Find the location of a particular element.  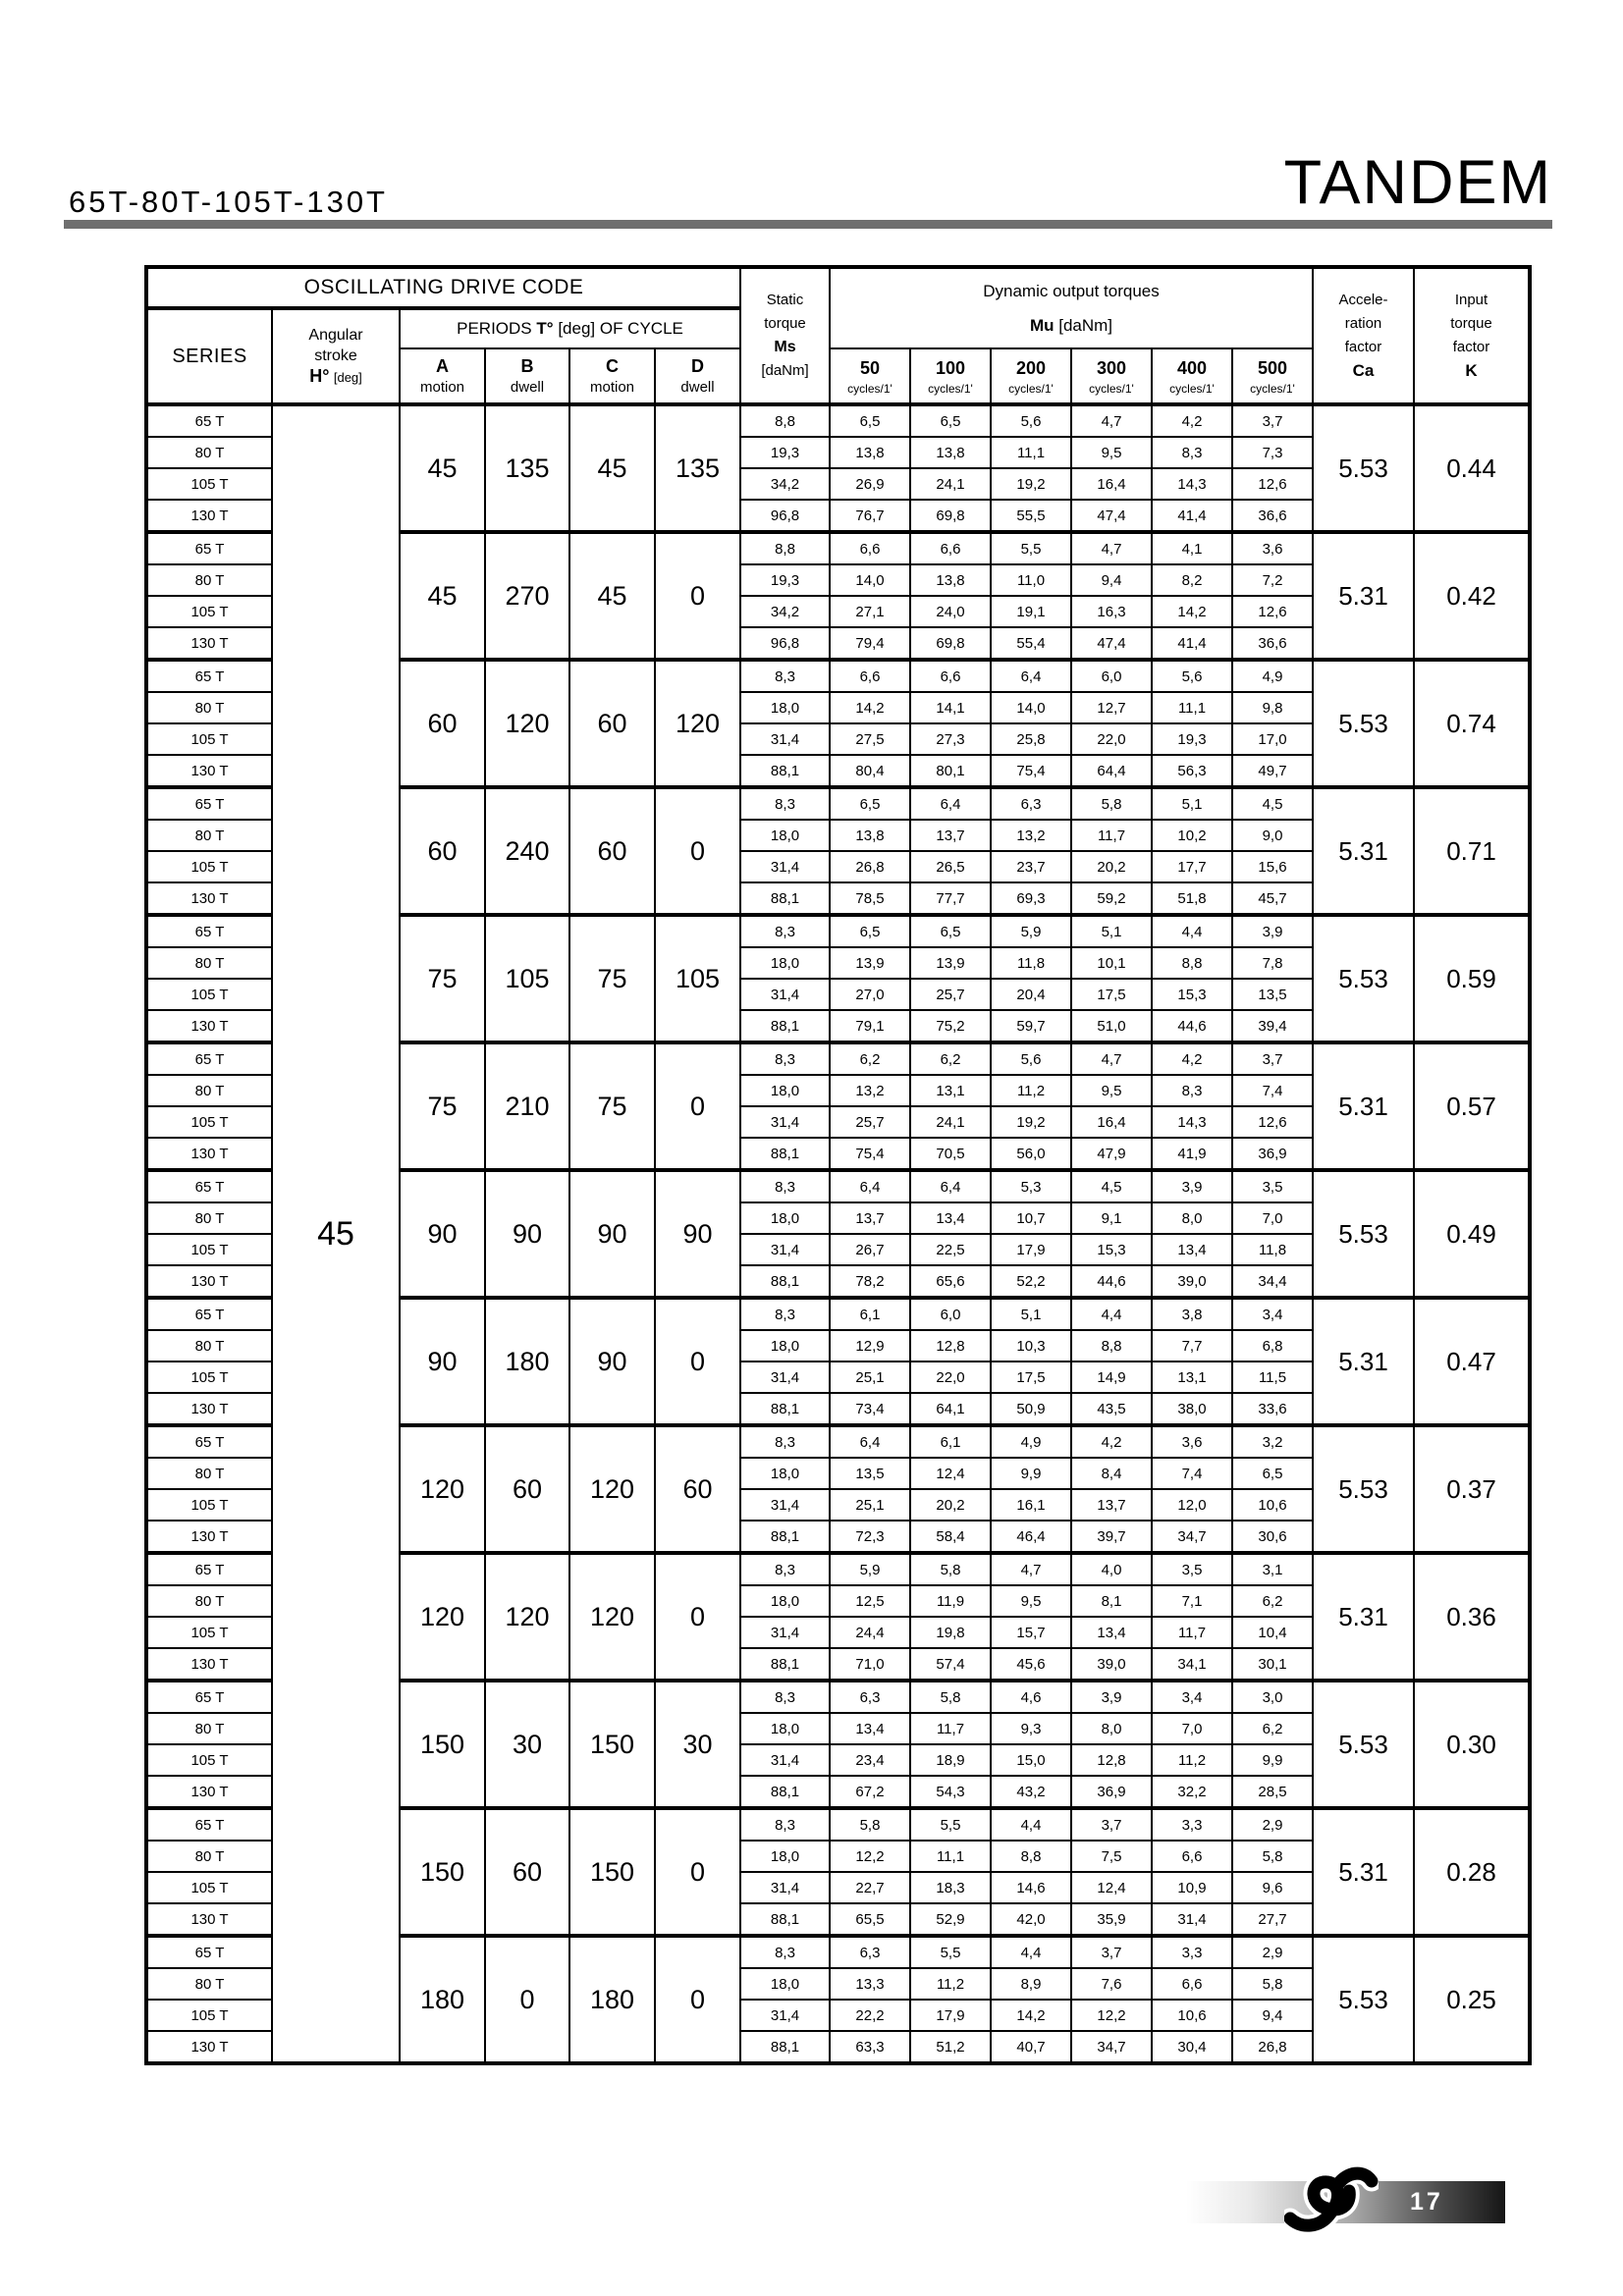

torque-cell: 11,8 is located at coordinates (1031, 963).